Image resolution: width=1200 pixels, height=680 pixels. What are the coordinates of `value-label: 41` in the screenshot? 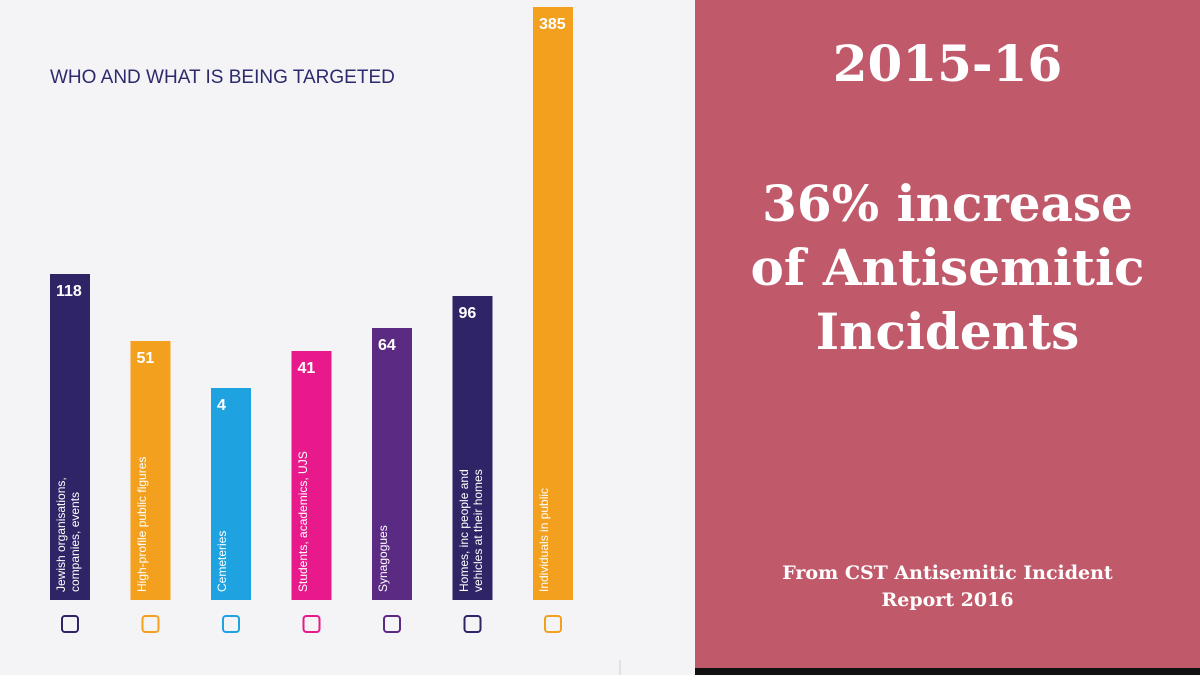 It's located at (307, 368).